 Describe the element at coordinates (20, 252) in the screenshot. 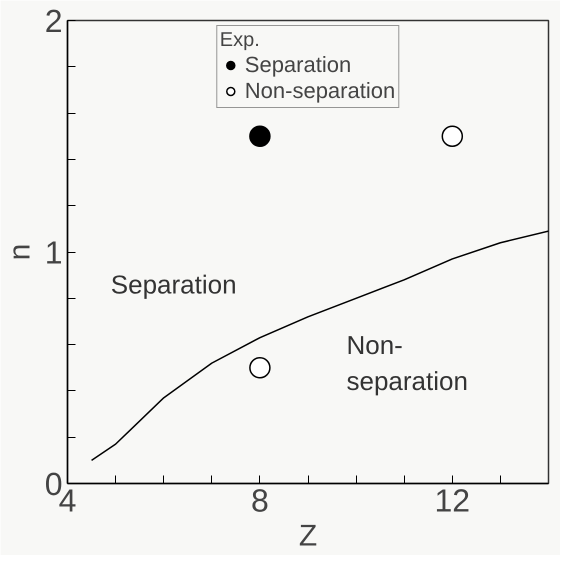

I see `y-axis-title: n` at that location.